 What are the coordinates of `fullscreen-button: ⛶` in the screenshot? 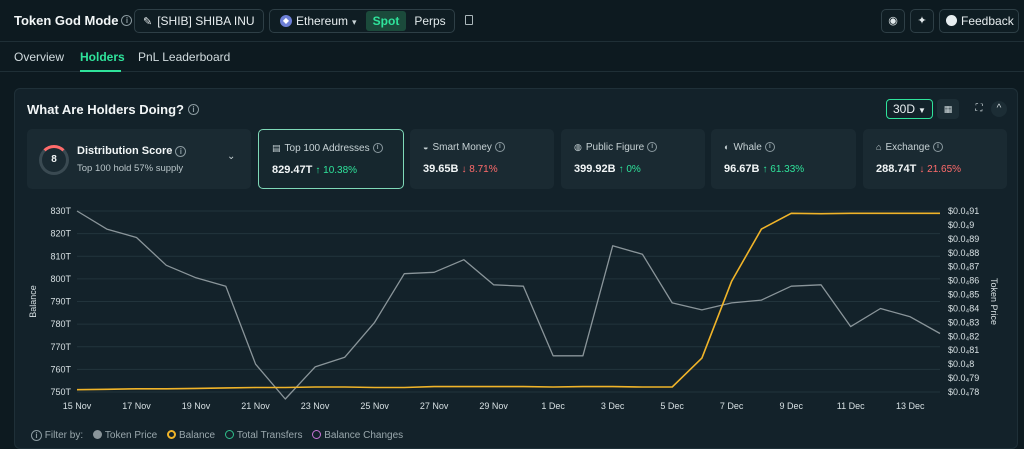 It's located at (979, 109).